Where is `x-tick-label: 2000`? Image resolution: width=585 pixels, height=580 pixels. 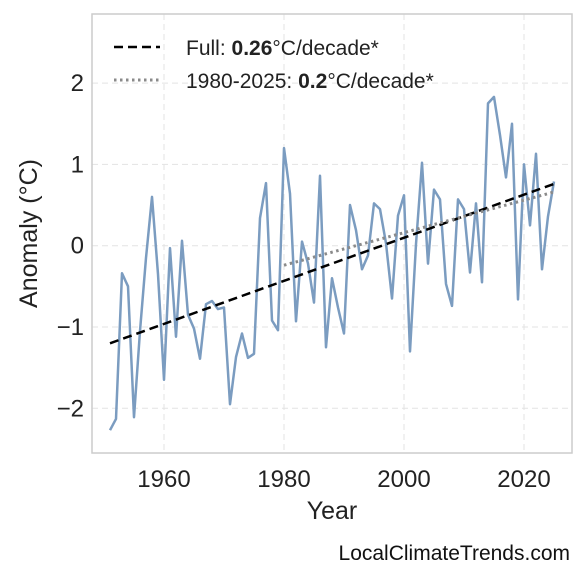
x-tick-label: 2000 is located at coordinates (403, 479).